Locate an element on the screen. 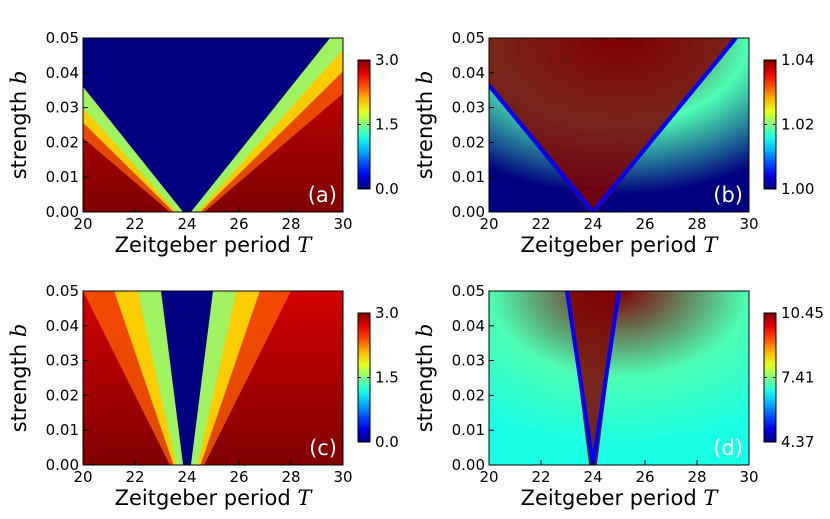 This screenshot has height=519, width=830. panel-label: (b) is located at coordinates (728, 195).